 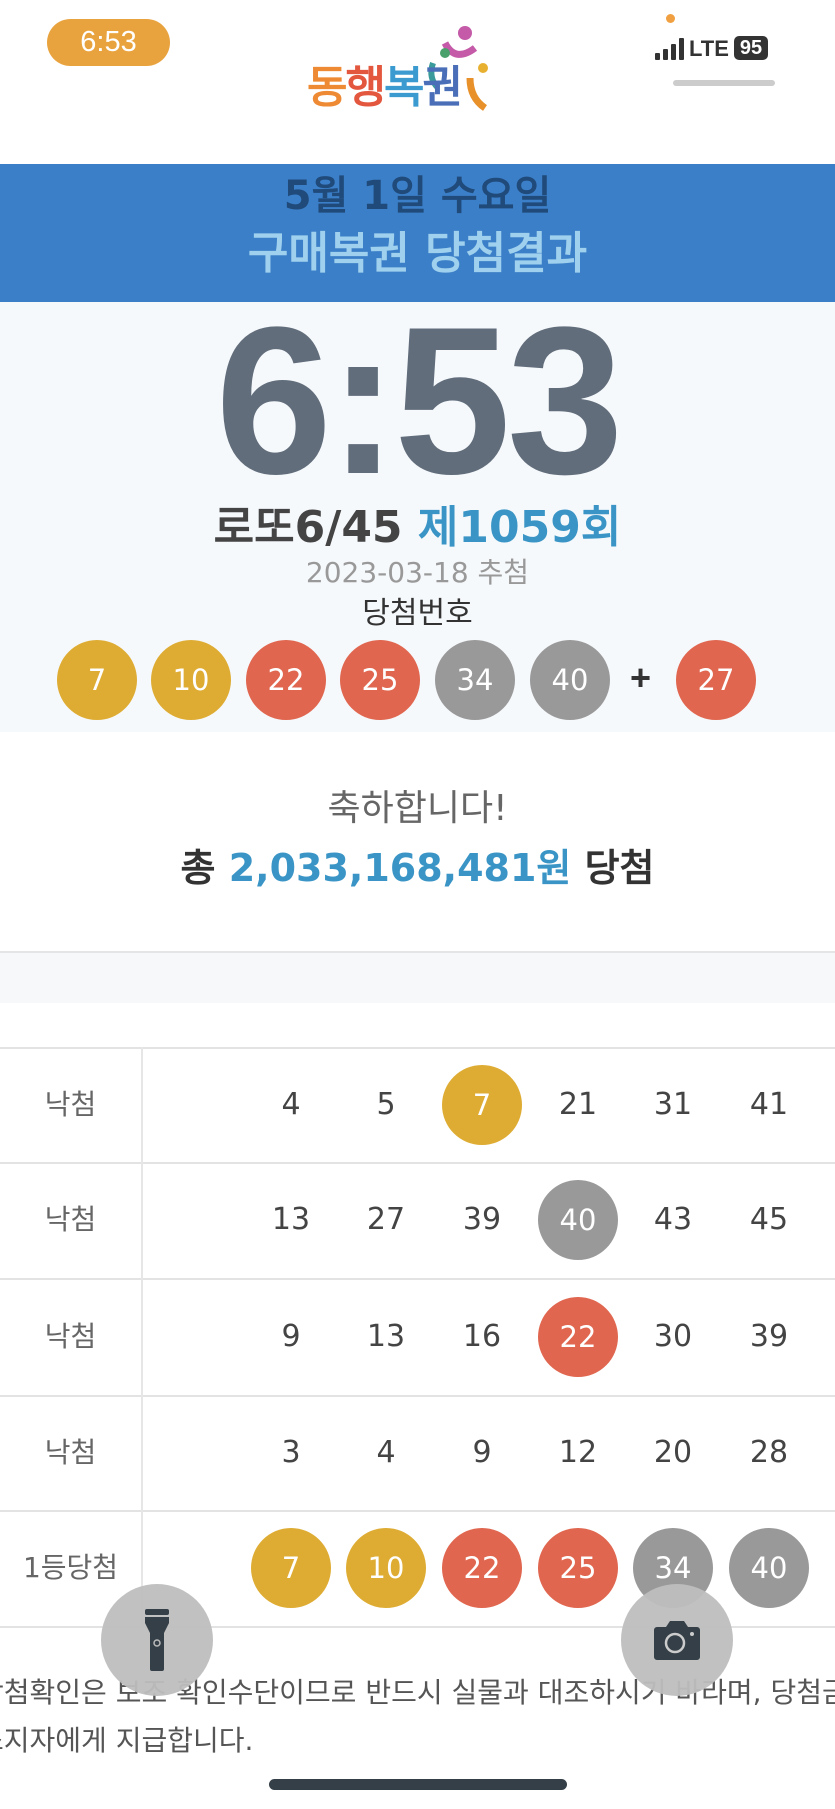 I want to click on ticket-number: 16, so click(x=482, y=1336).